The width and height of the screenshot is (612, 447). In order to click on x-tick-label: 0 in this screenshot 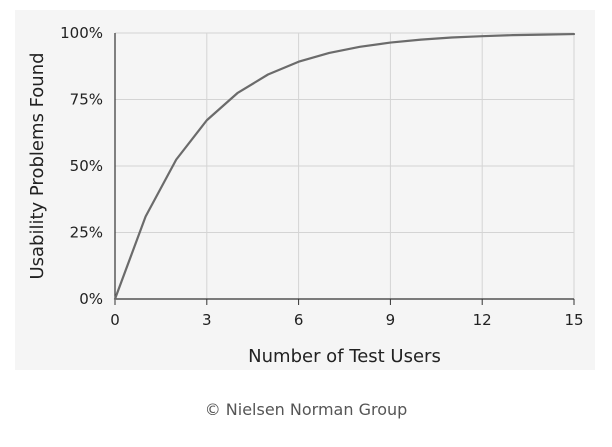, I will do `click(115, 320)`.